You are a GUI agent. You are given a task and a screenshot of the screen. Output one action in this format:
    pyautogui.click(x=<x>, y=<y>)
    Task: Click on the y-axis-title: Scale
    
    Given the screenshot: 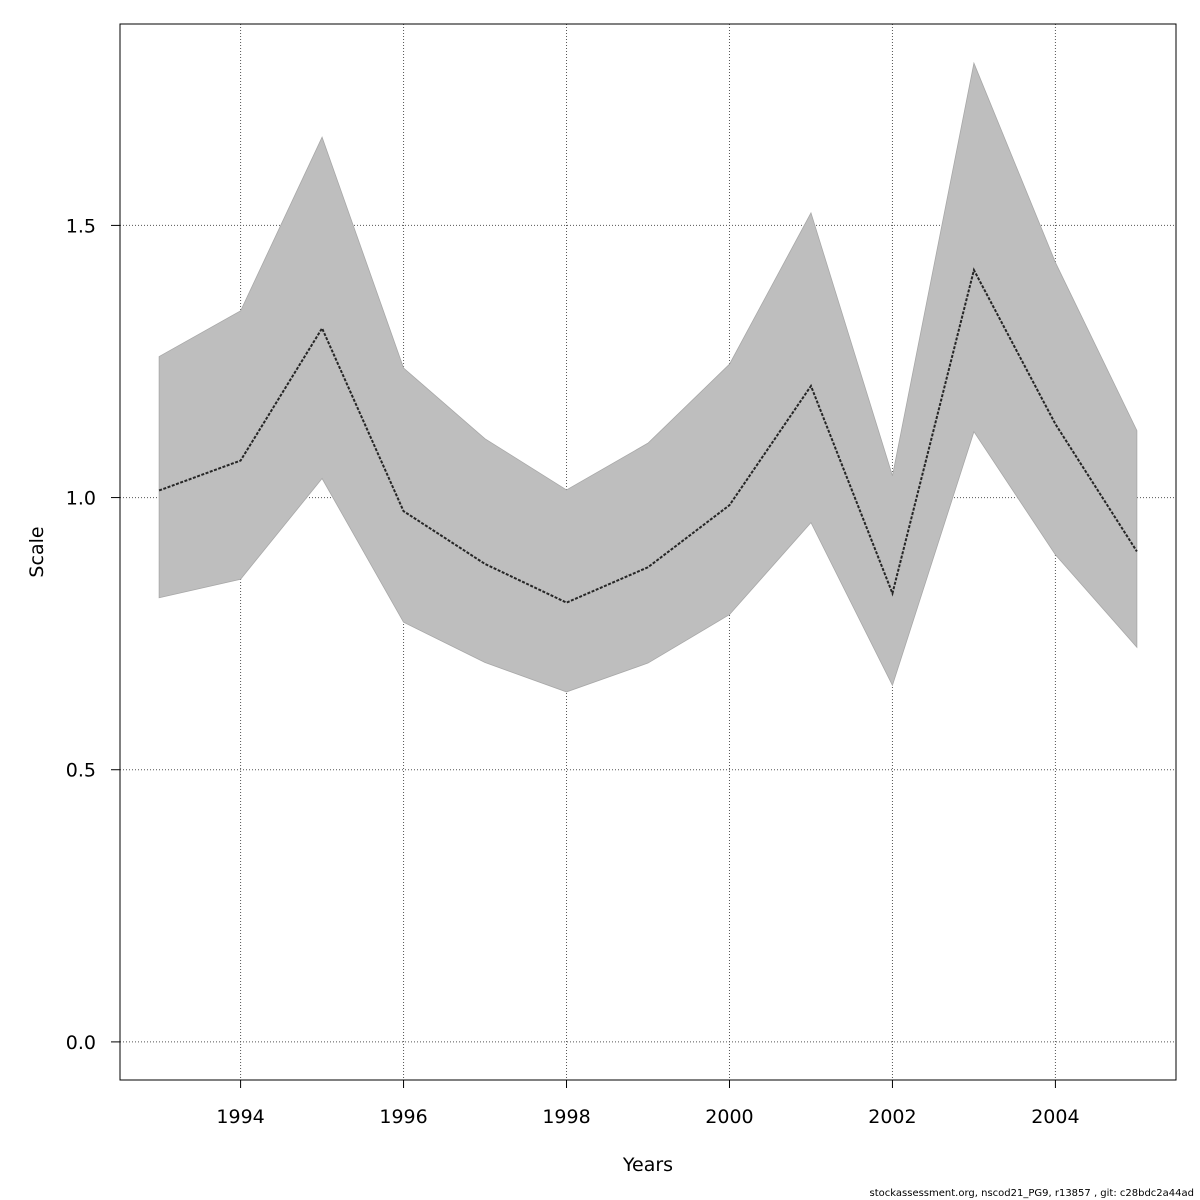 What is the action you would take?
    pyautogui.click(x=37, y=551)
    